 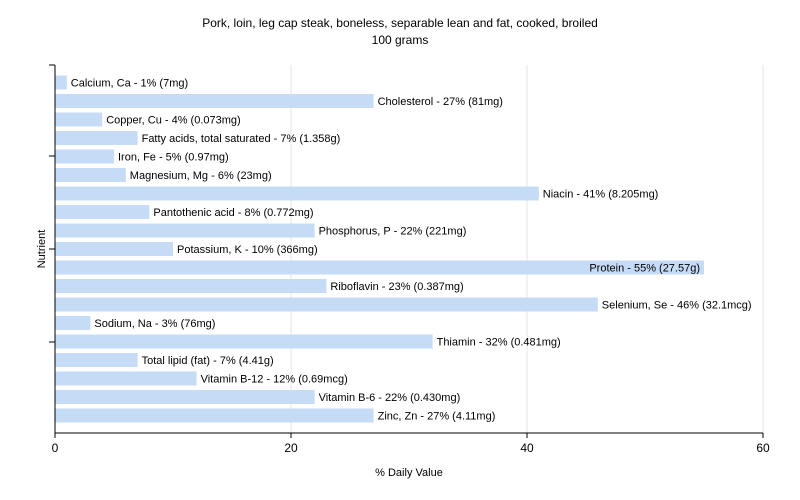 What do you see at coordinates (291, 448) in the screenshot?
I see `x-tick-label: 20` at bounding box center [291, 448].